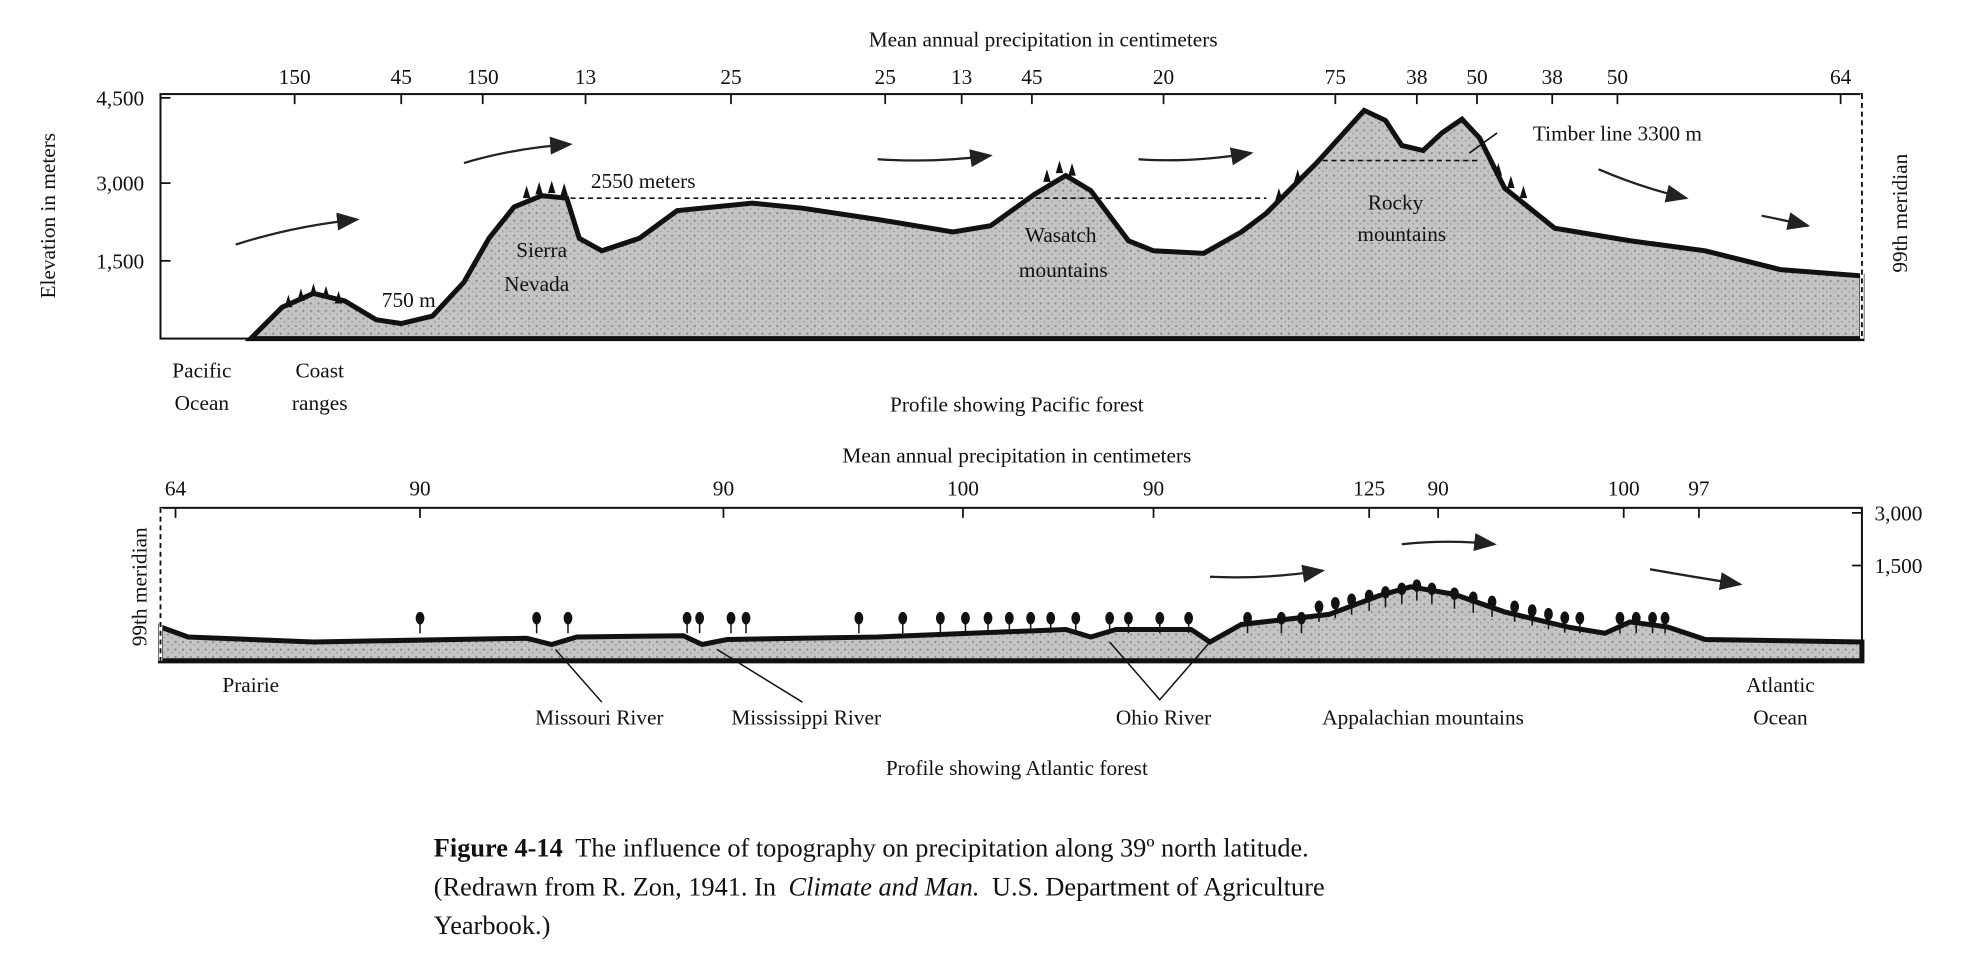 The height and width of the screenshot is (953, 1966). Describe the element at coordinates (541, 250) in the screenshot. I see `mountain-label: Sierra` at that location.